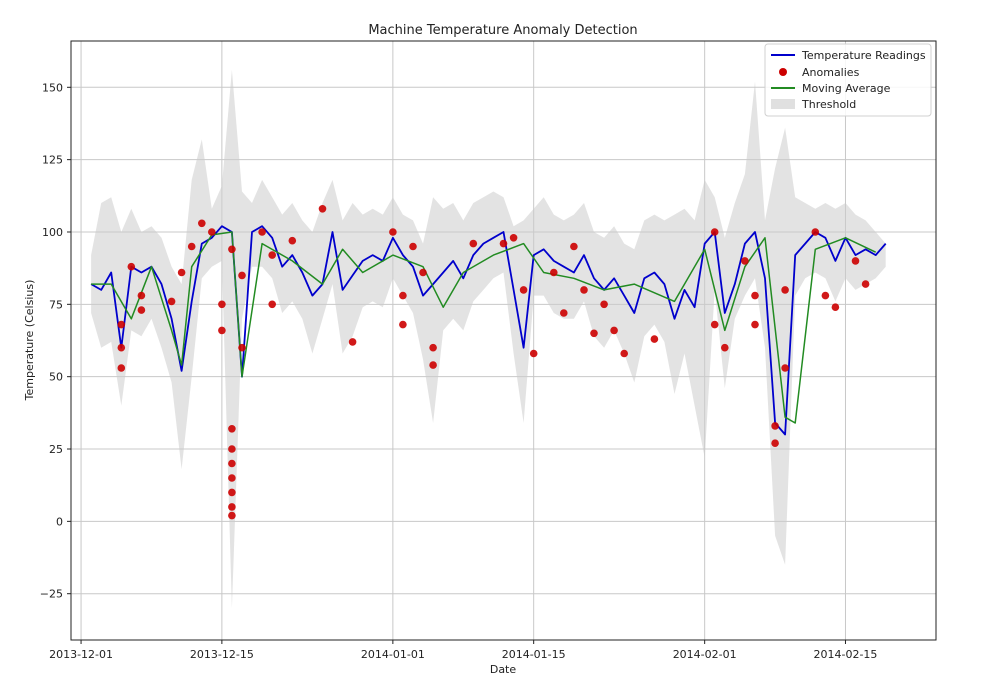 This screenshot has width=988, height=687. What do you see at coordinates (534, 654) in the screenshot?
I see `x-tick-label: 2014-01-15` at bounding box center [534, 654].